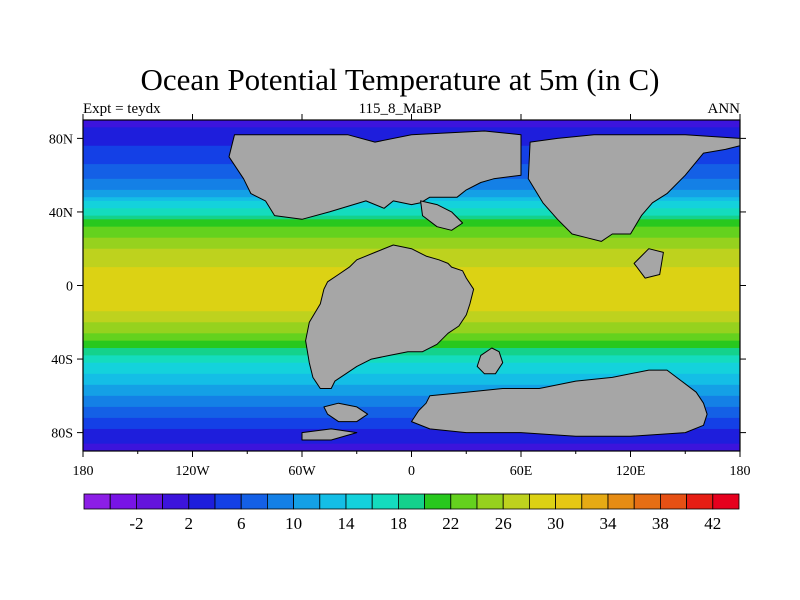 The height and width of the screenshot is (600, 800). I want to click on colorbar-label: 14, so click(347, 523).